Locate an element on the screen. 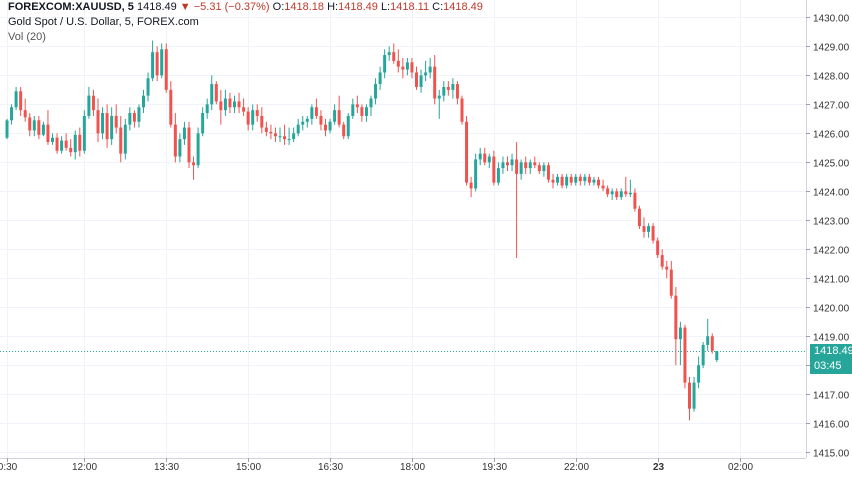 The height and width of the screenshot is (485, 852). y-tick-label: 1419.00 is located at coordinates (831, 338).